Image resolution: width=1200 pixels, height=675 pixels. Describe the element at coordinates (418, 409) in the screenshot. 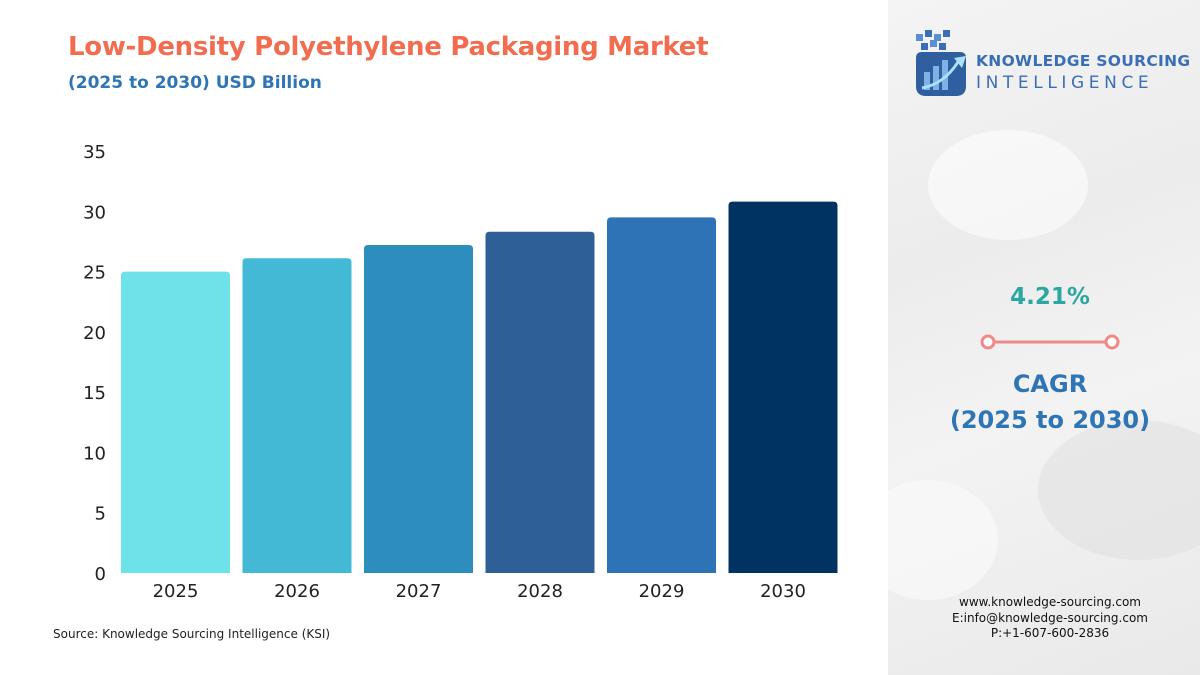

I see `bar-2027` at that location.